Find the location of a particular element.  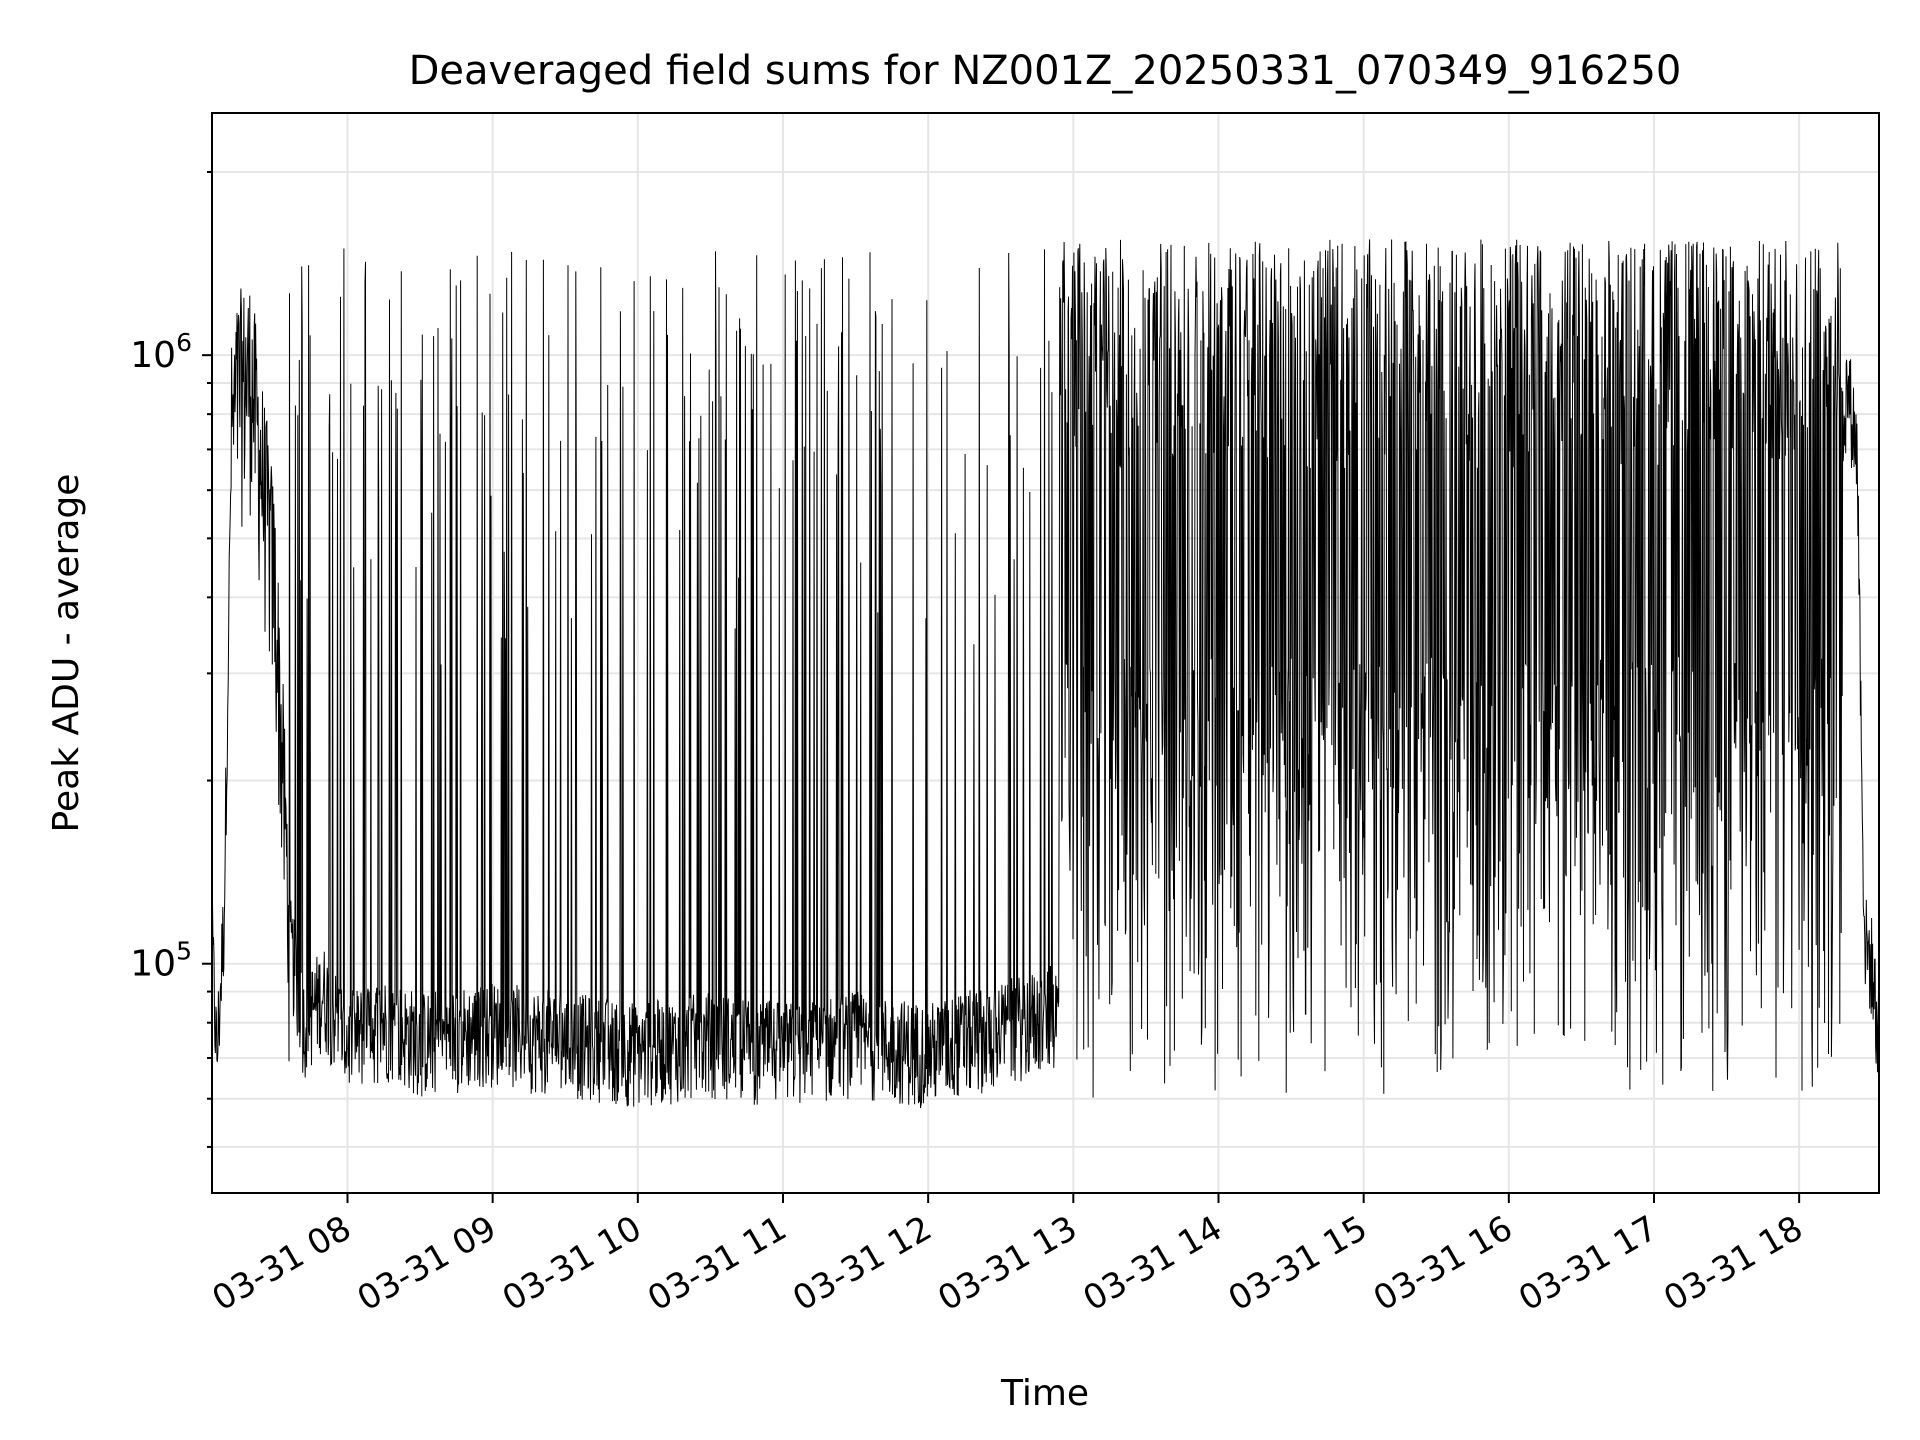

y-axis-label: Peak ADU - average is located at coordinates (66, 653).